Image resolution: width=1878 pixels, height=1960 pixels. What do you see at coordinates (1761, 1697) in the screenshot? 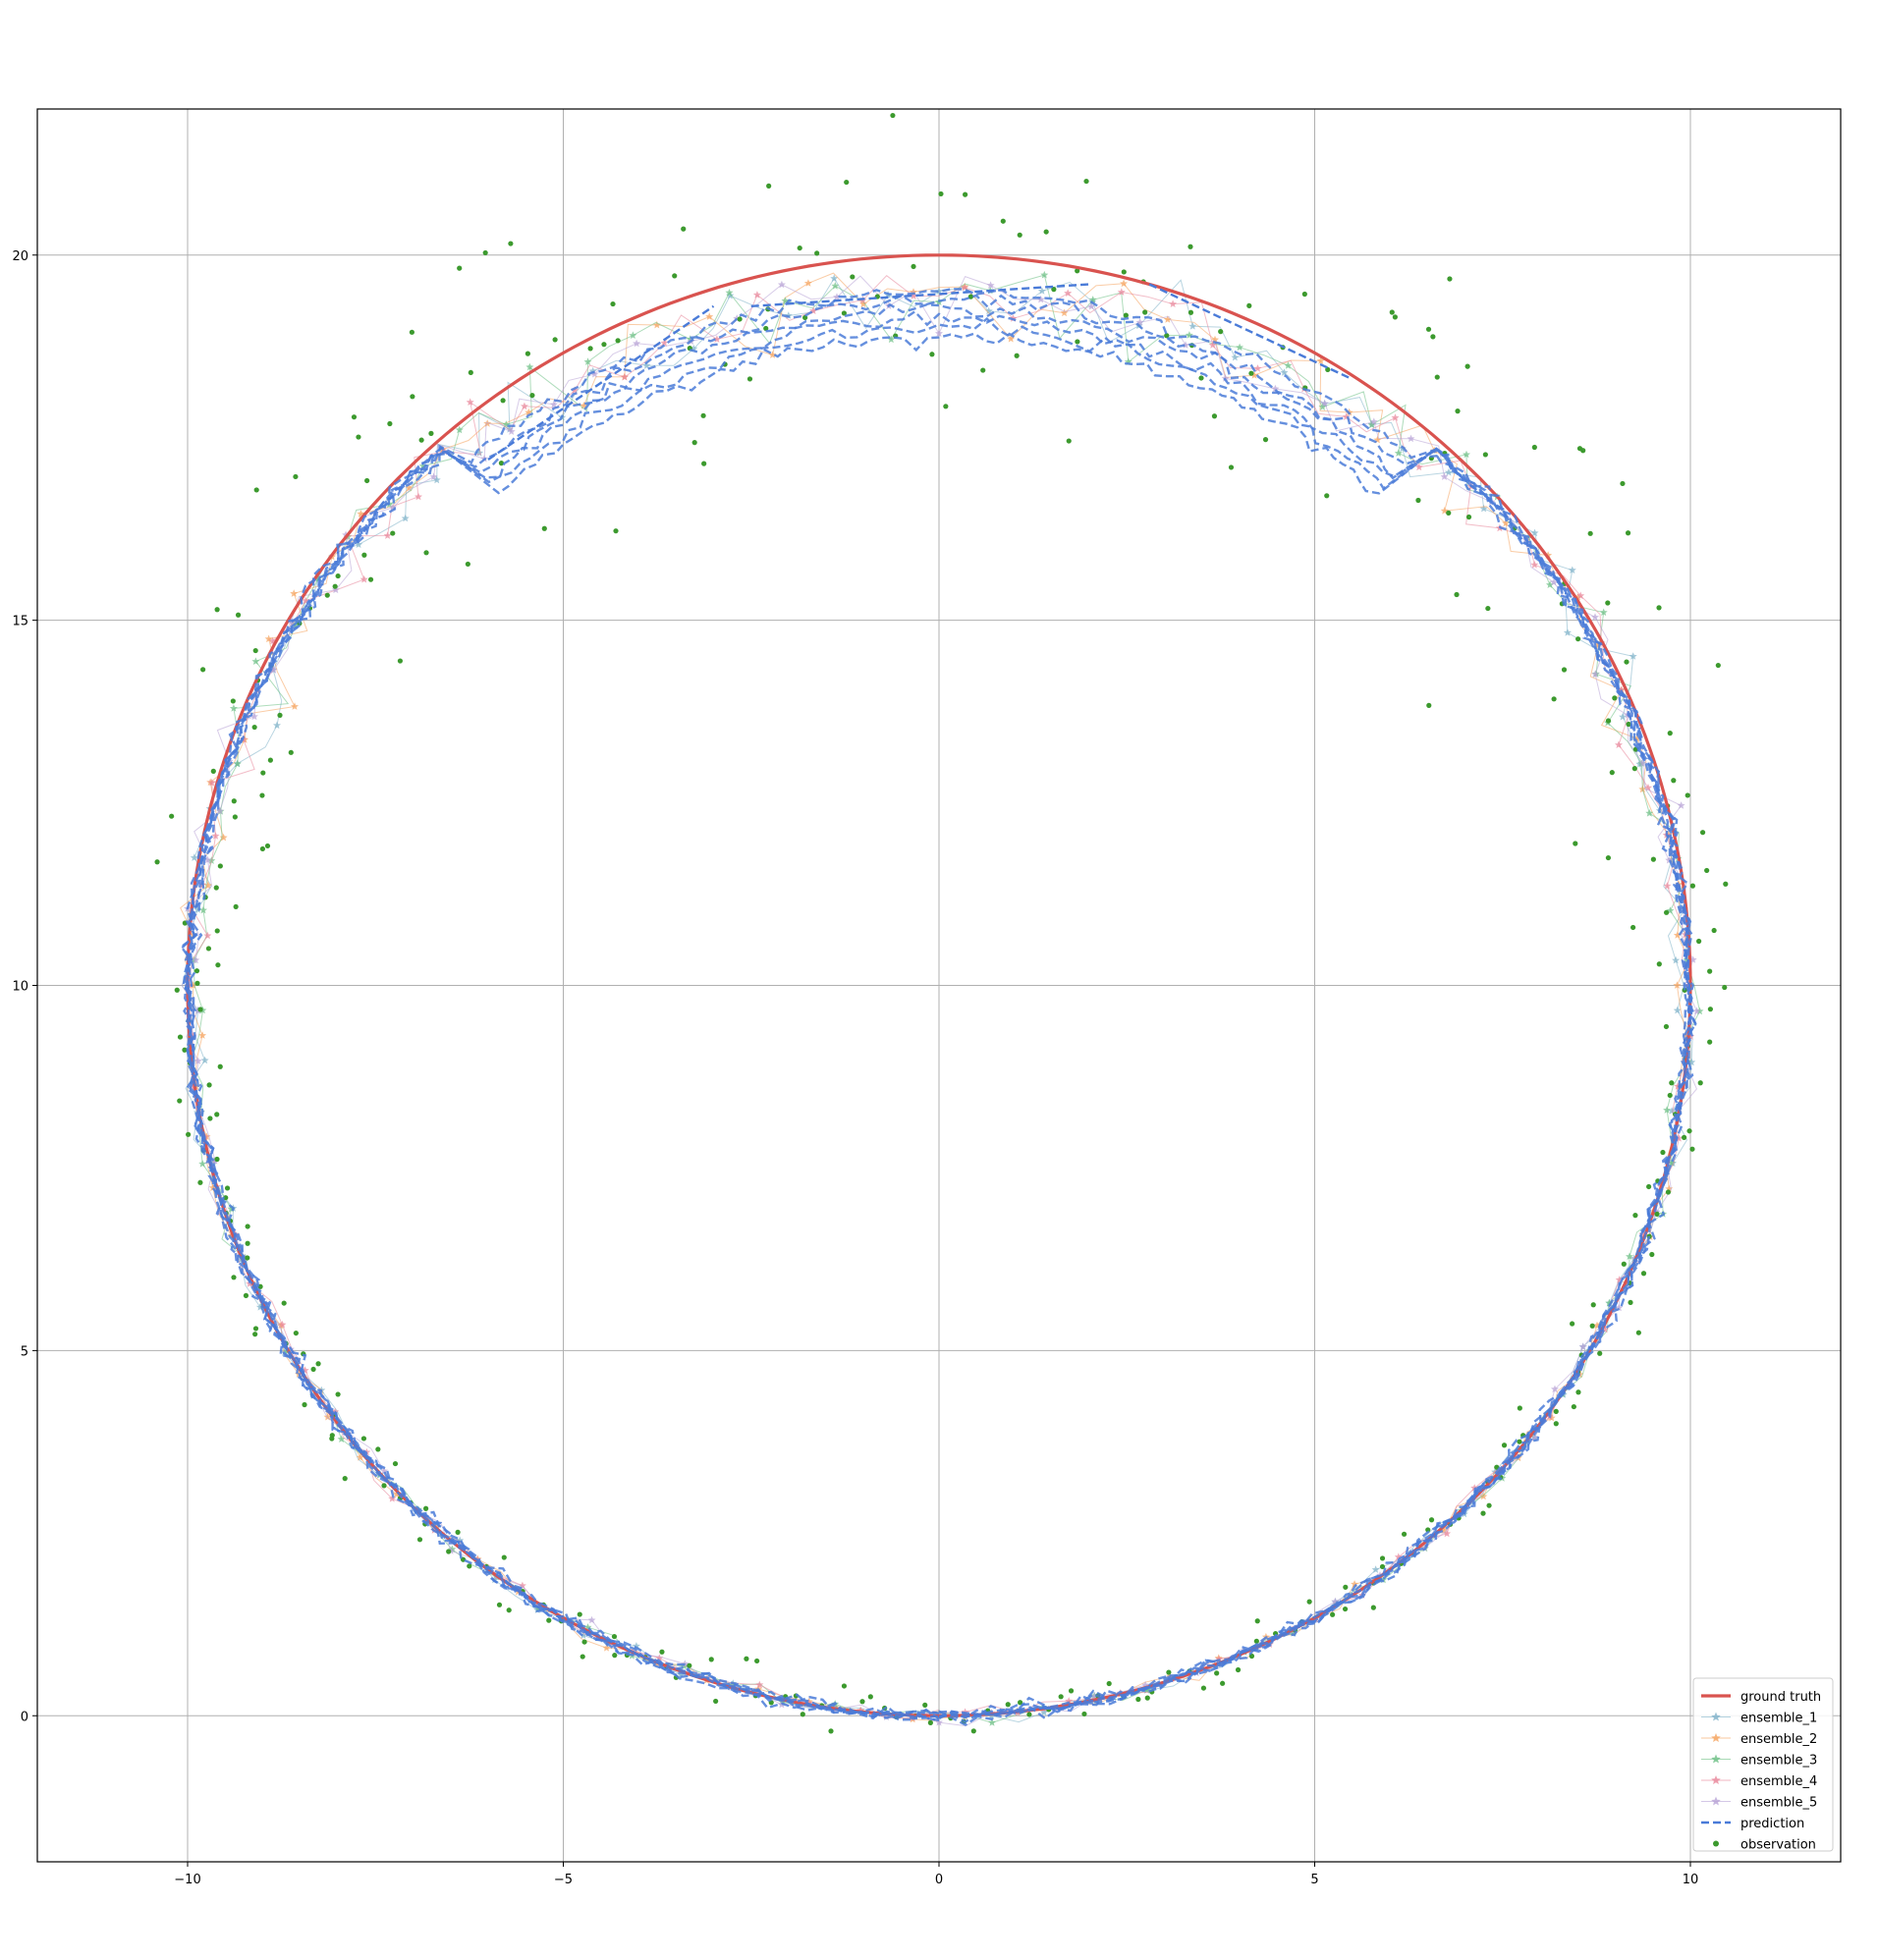
I see `legend-entry-ground-truth: ground truth` at bounding box center [1761, 1697].